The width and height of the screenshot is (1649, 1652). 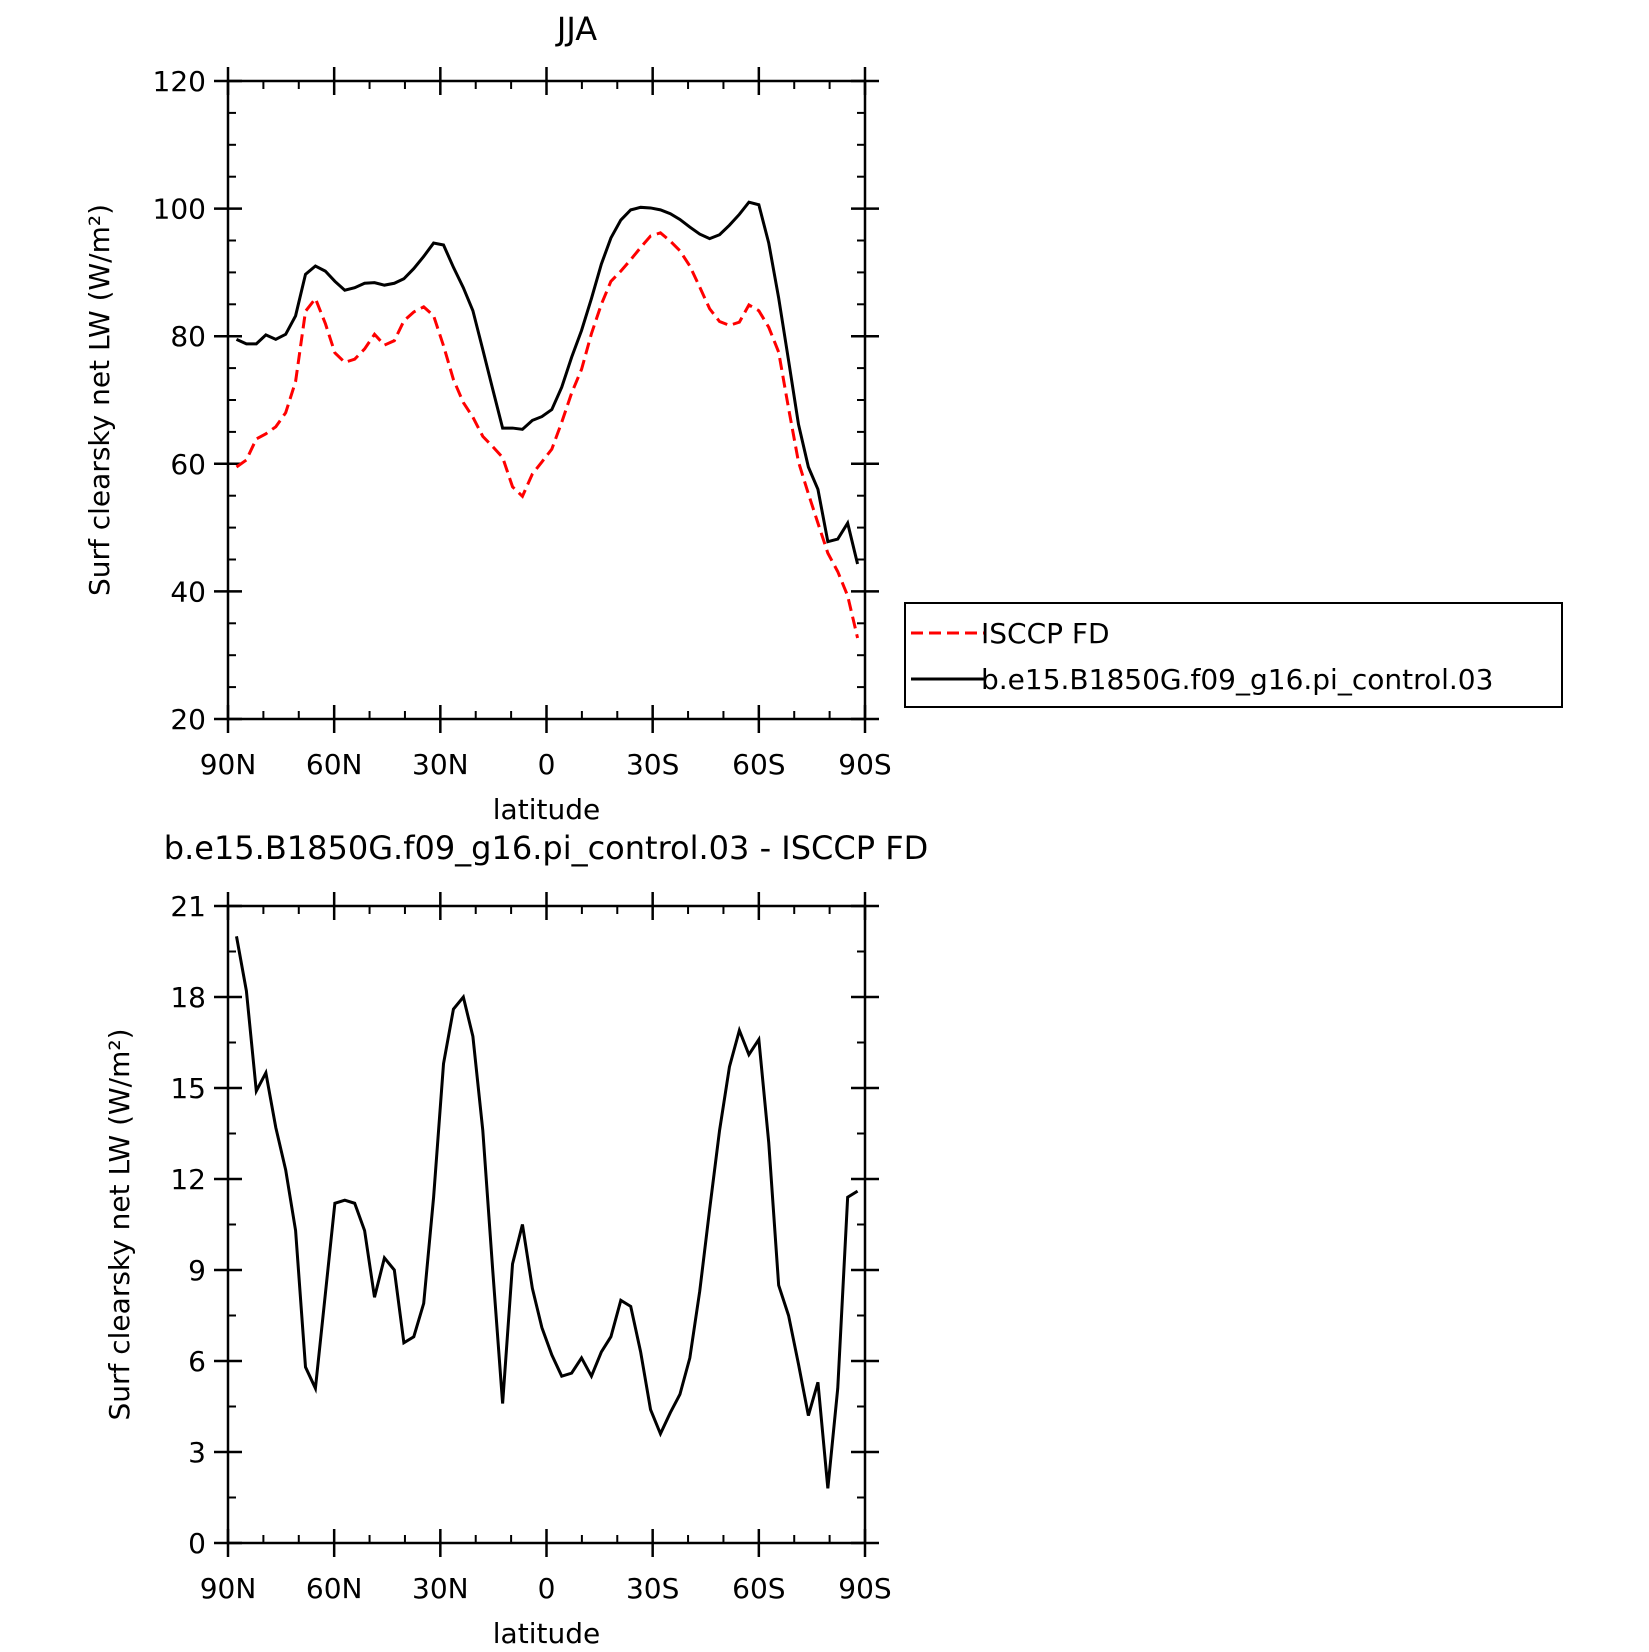 I want to click on legend-label: ISCCP FD, so click(x=1045, y=633).